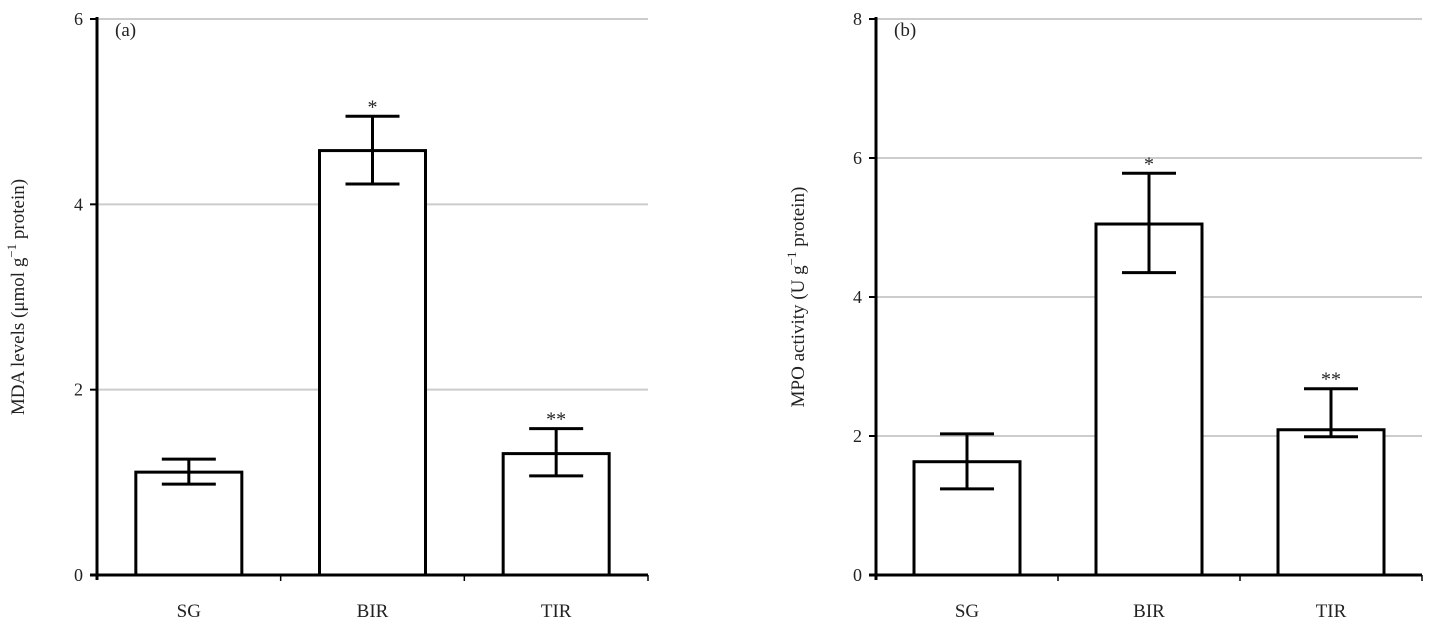 This screenshot has height=631, width=1442. I want to click on bar-sg, so click(189, 523).